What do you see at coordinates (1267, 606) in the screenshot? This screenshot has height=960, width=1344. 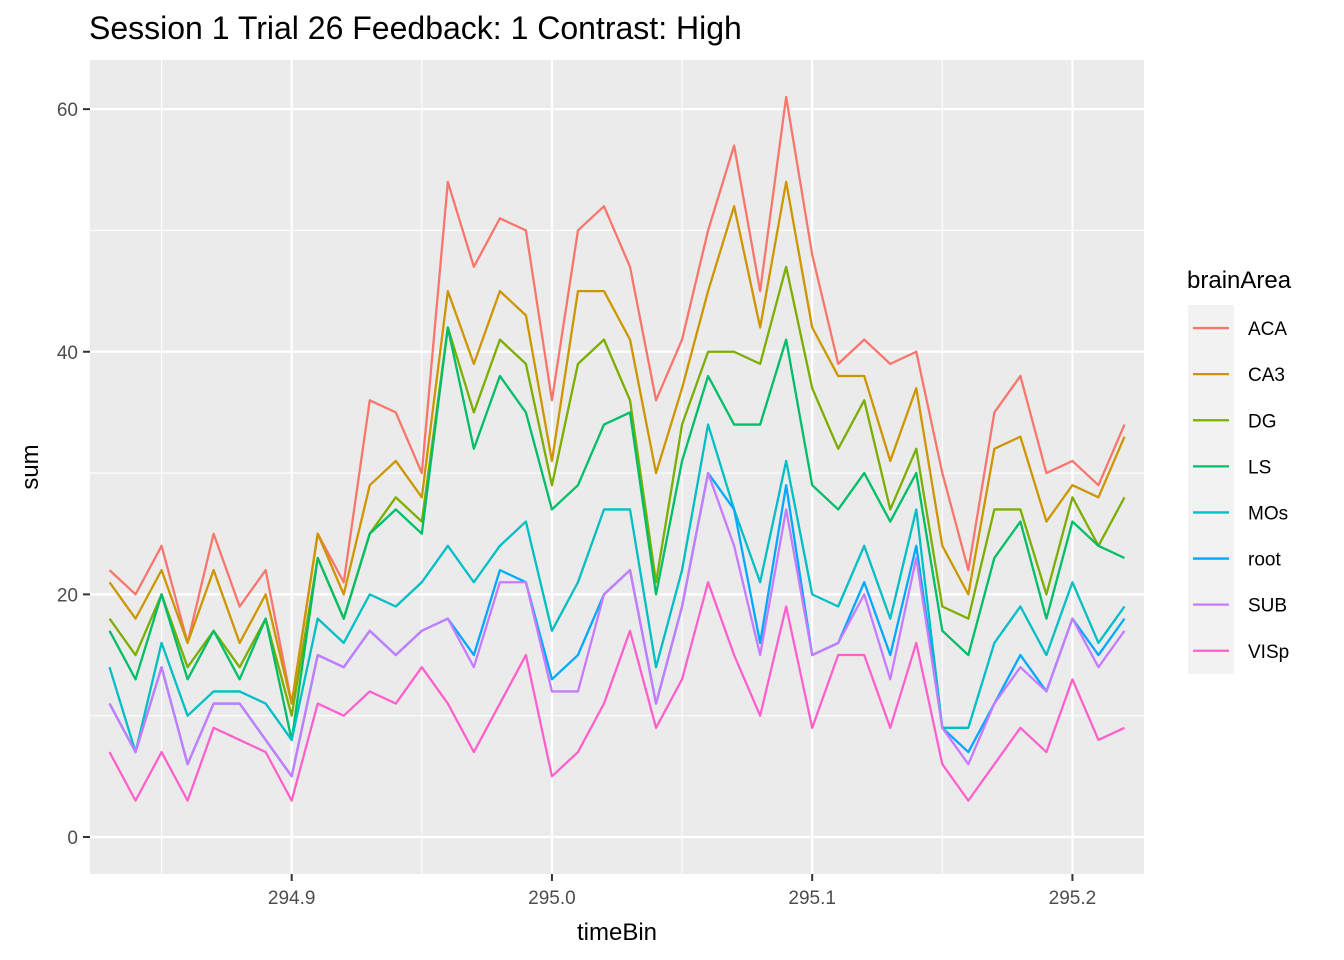 I see `legend-label-sub: SUB` at bounding box center [1267, 606].